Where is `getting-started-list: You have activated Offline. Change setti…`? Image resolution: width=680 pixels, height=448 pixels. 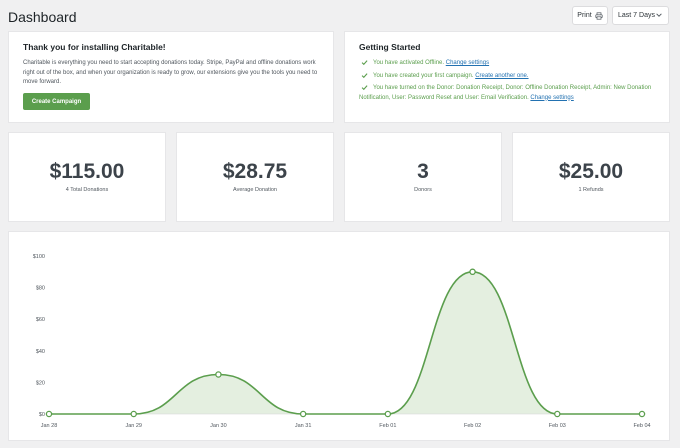
getting-started-list: You have activated Offline. Change setti… is located at coordinates (507, 81).